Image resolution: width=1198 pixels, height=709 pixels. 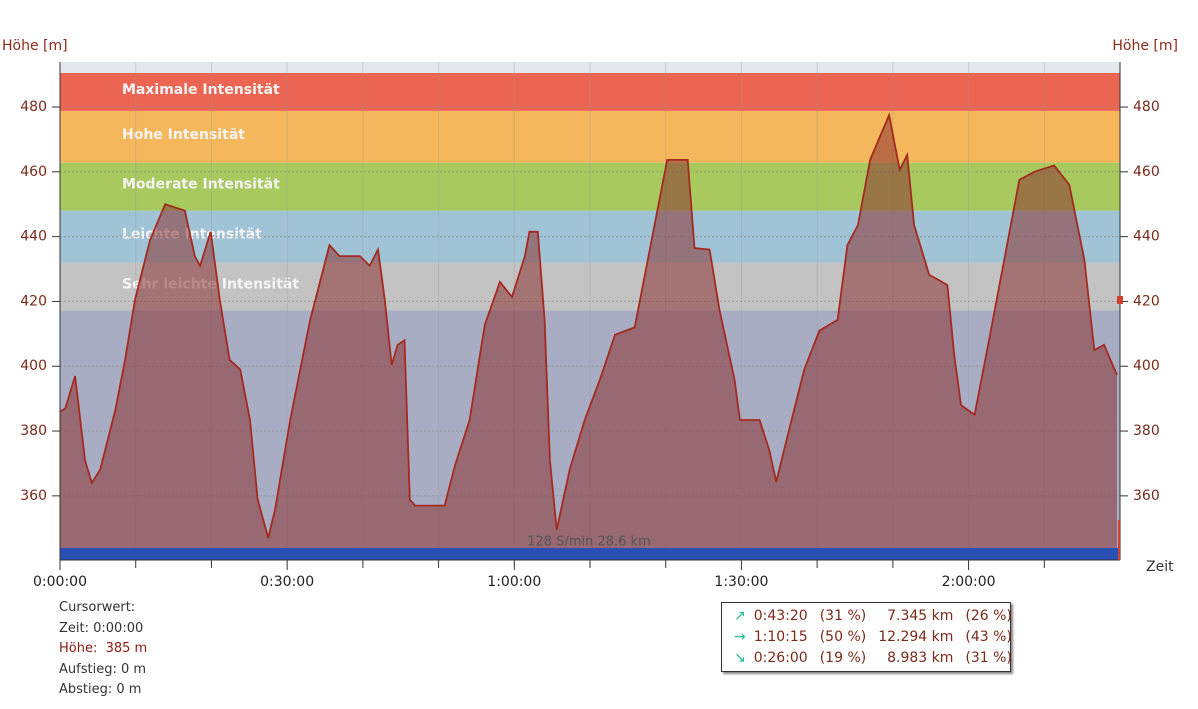 I want to click on y-tick-label: 420, so click(x=33, y=301).